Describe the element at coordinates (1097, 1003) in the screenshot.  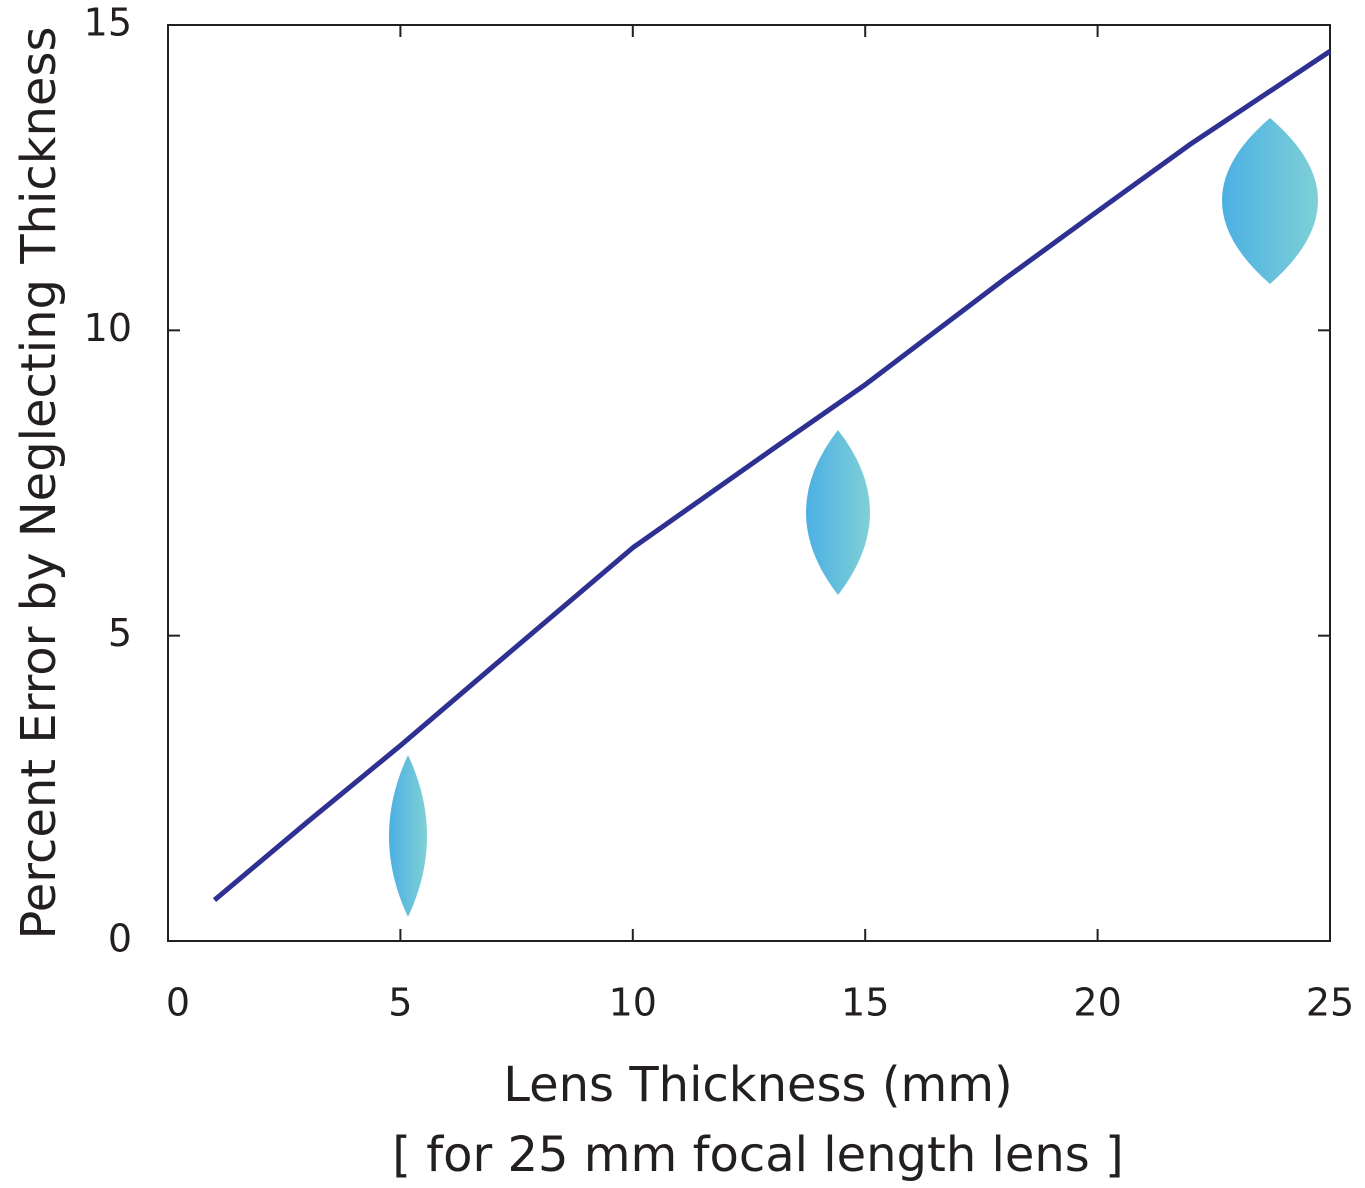
I see `x-tick-label: 20` at that location.